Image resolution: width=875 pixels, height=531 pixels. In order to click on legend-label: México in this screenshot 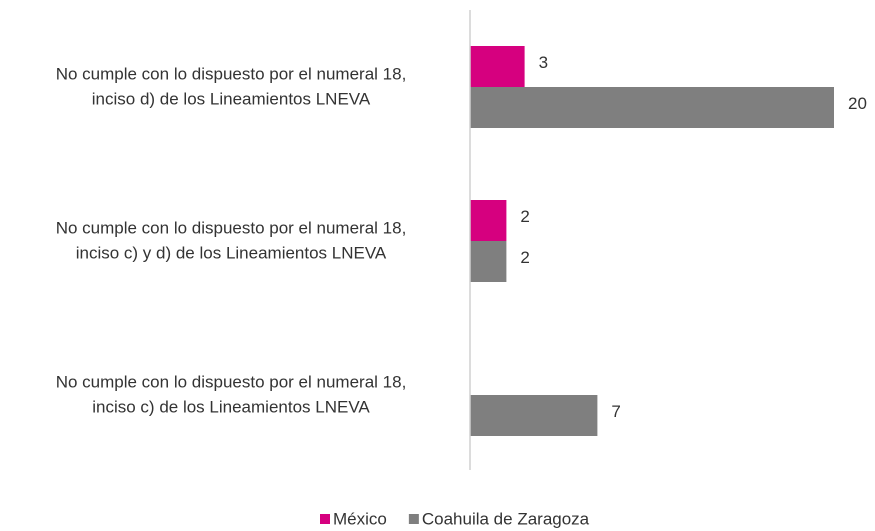, I will do `click(360, 518)`.